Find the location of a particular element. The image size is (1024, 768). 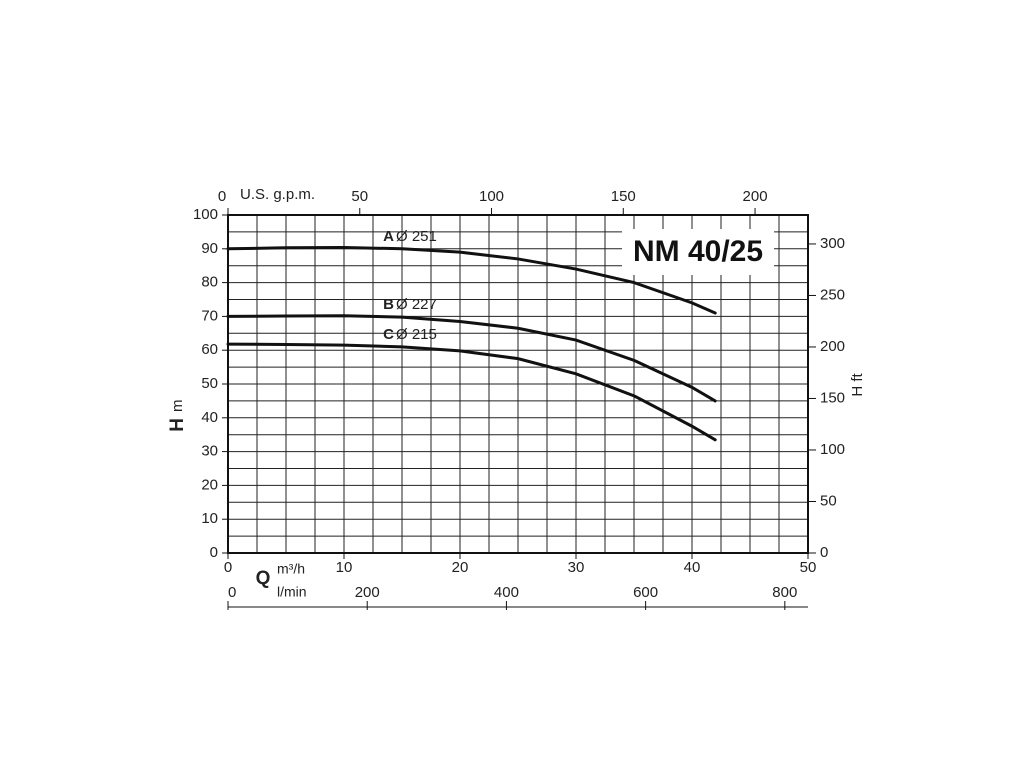

x3-tick-label: 100 is located at coordinates (491, 196).